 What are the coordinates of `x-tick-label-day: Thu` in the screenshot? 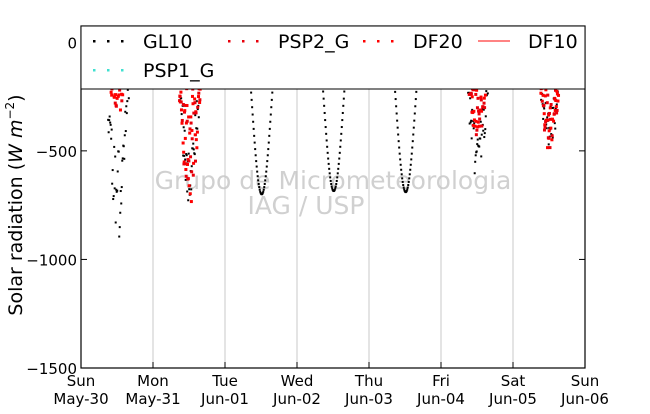 It's located at (368, 381).